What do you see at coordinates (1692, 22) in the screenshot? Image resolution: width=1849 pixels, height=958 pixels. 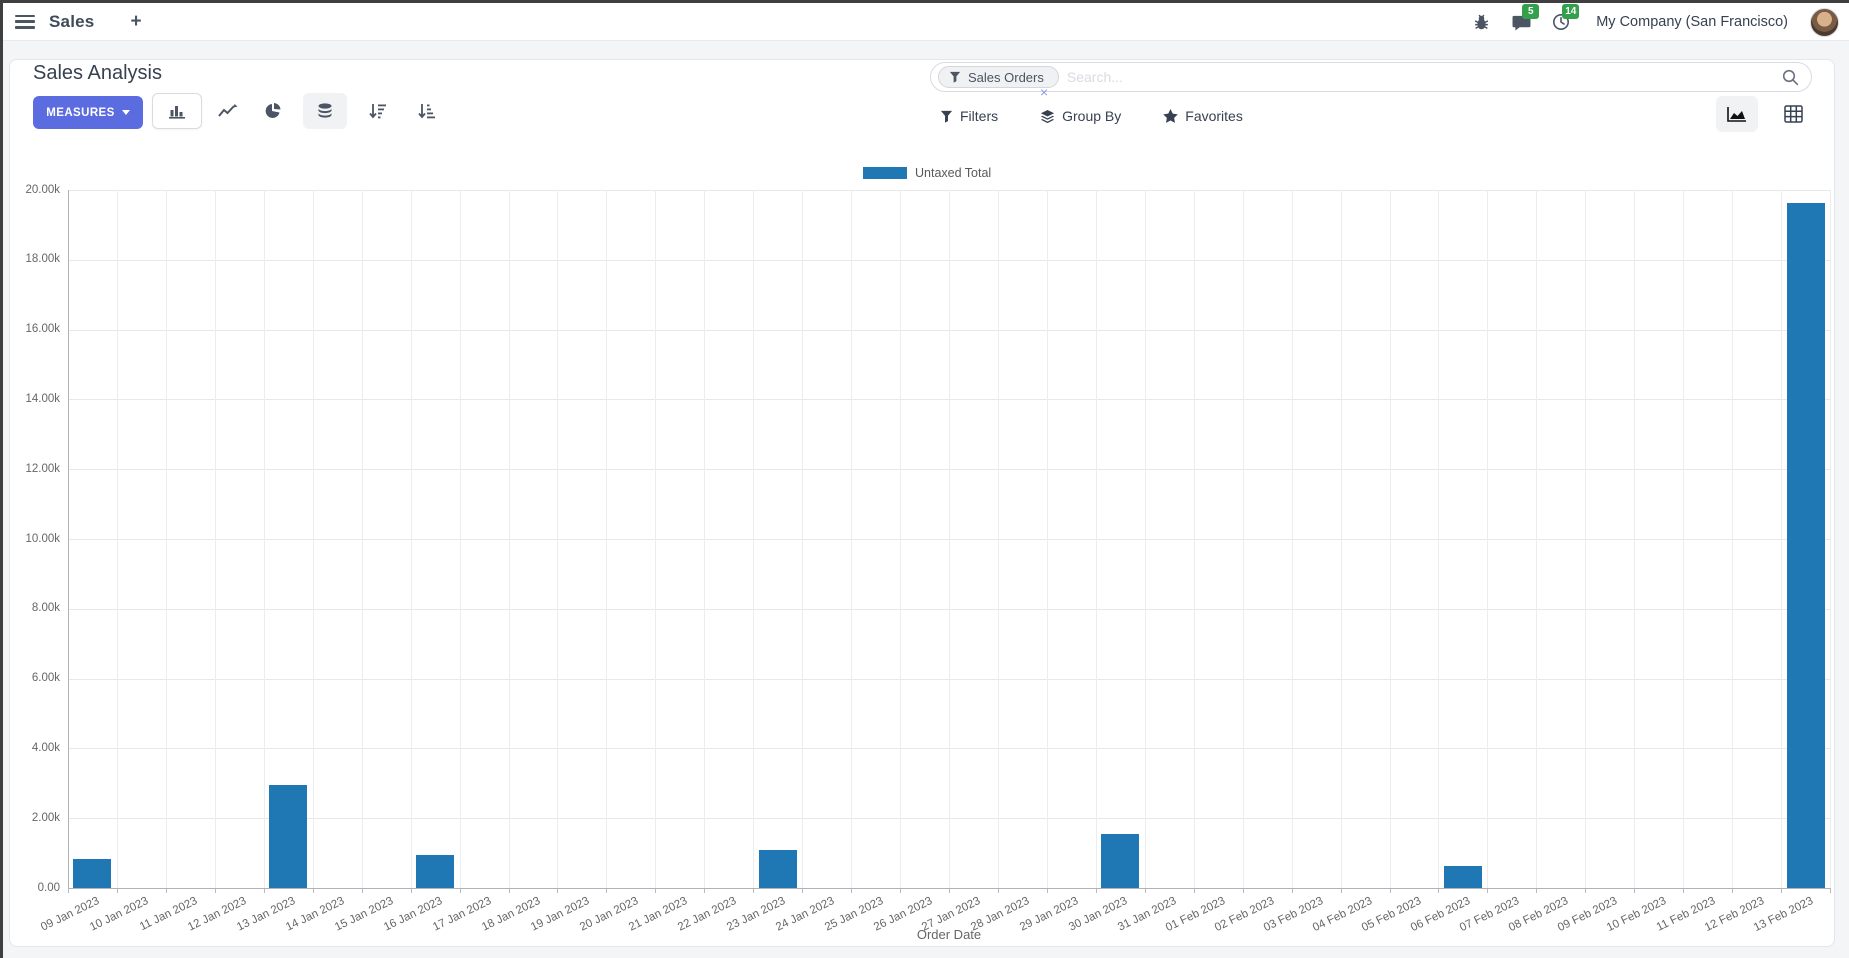 I see `company-switcher: My Company (San Francisco)` at bounding box center [1692, 22].